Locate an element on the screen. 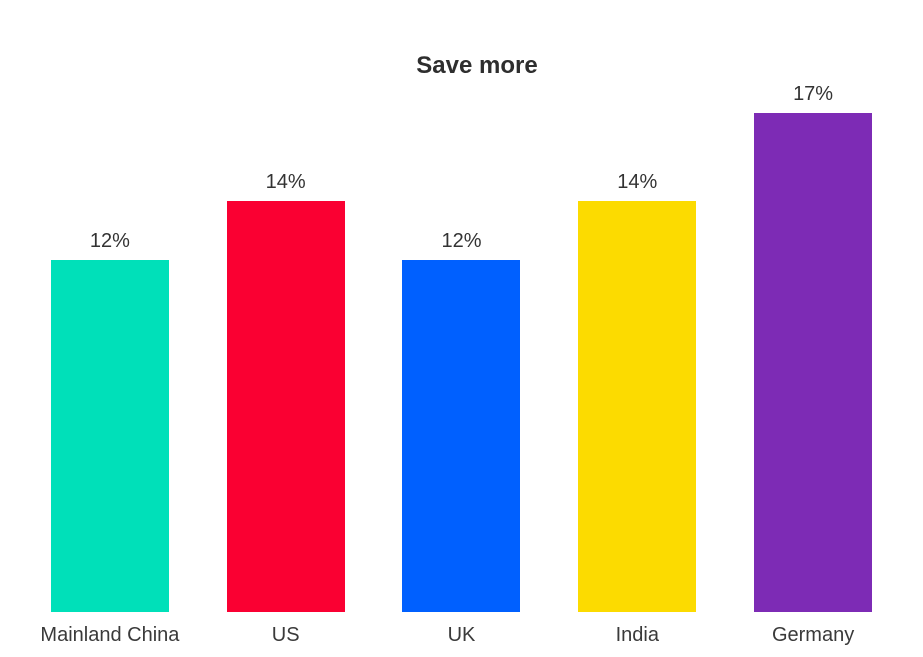 The image size is (923, 657). chart-title: Save more is located at coordinates (477, 65).